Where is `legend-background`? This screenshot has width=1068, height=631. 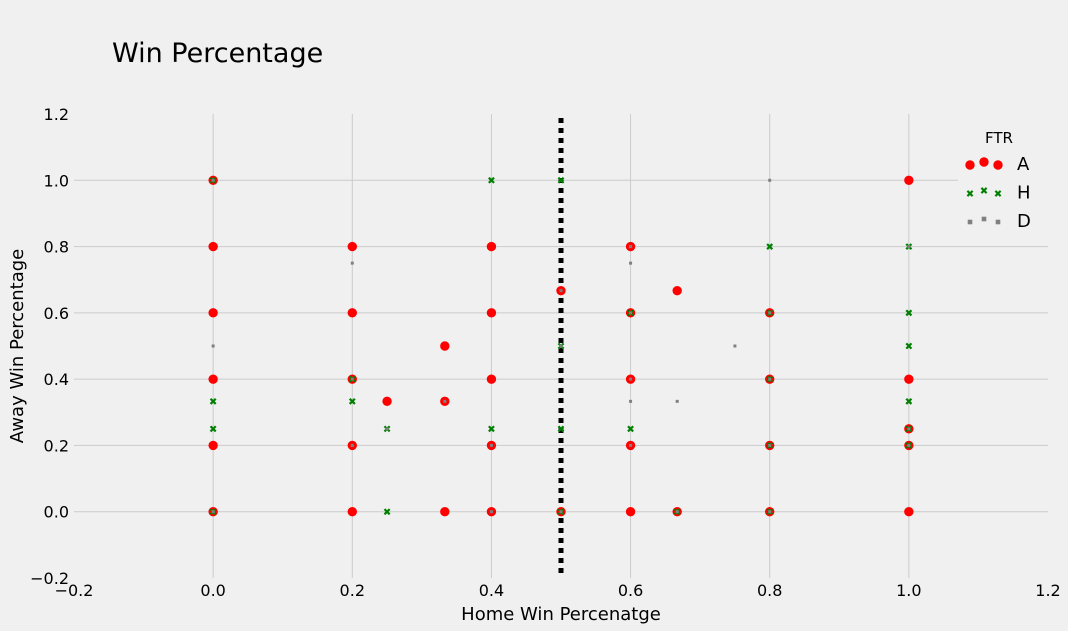
legend-background is located at coordinates (1003, 180).